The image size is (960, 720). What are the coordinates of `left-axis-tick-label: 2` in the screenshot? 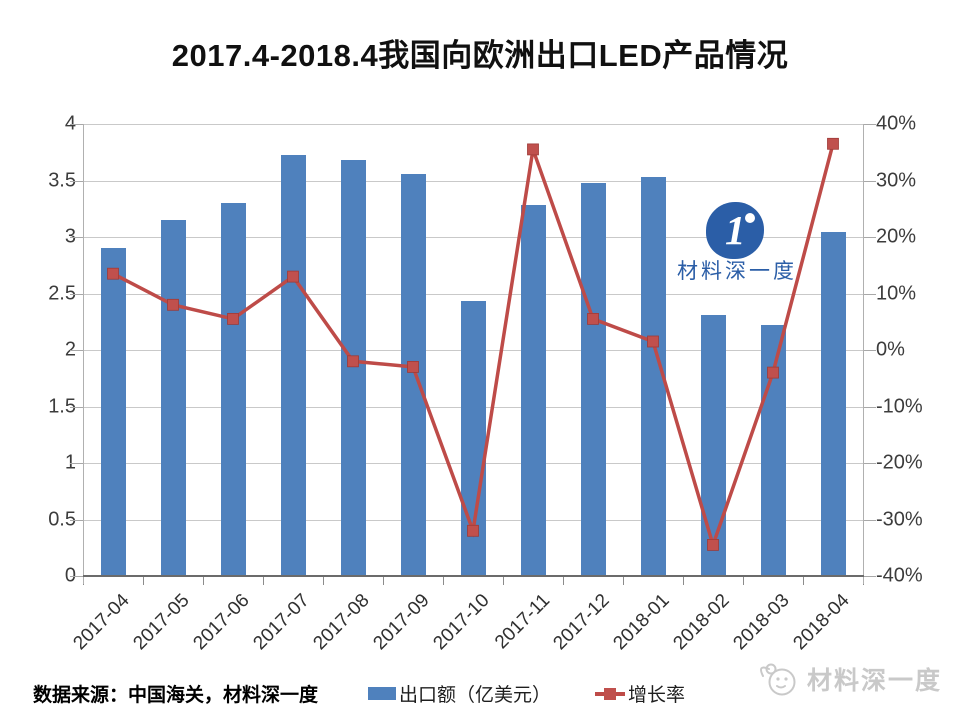 It's located at (38, 350).